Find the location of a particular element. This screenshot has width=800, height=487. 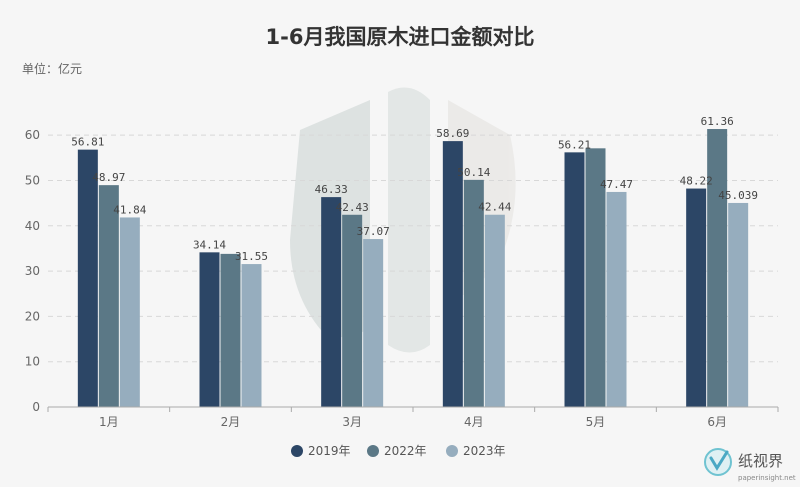

paperinsight-logo-icon is located at coordinates (718, 462).